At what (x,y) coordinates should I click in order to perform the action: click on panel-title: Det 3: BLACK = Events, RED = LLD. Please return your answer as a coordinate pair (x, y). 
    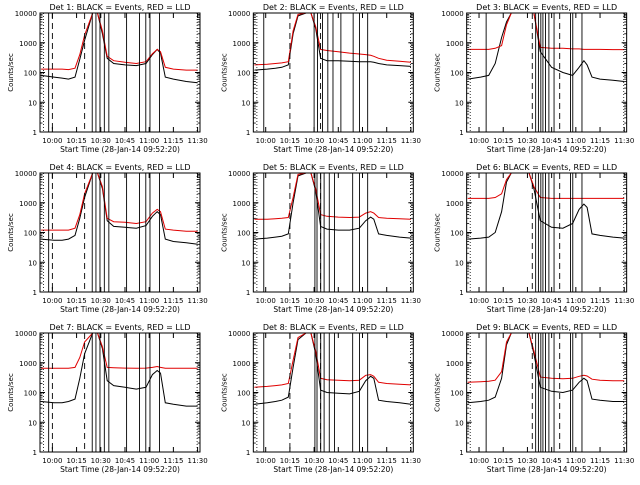
    Looking at the image, I should click on (546, 7).